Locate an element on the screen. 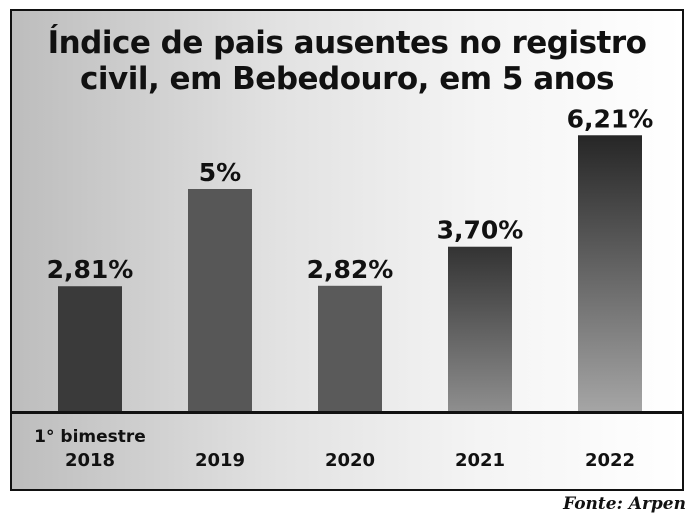 The height and width of the screenshot is (526, 696). x-tick-label: 2020 is located at coordinates (350, 449).